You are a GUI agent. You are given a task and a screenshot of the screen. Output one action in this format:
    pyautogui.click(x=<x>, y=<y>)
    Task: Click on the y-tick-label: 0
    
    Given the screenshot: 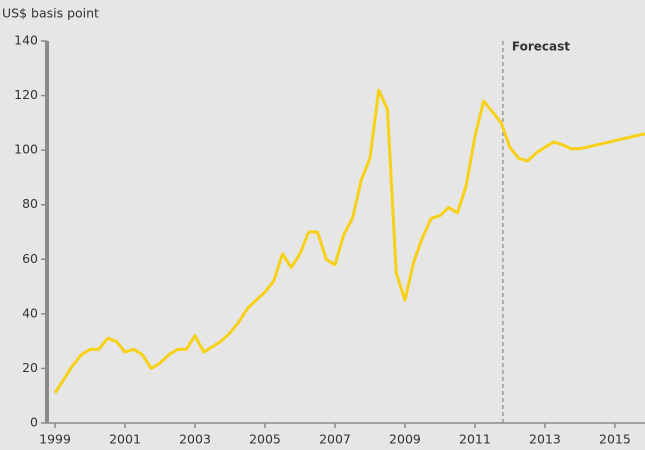 What is the action you would take?
    pyautogui.click(x=34, y=422)
    